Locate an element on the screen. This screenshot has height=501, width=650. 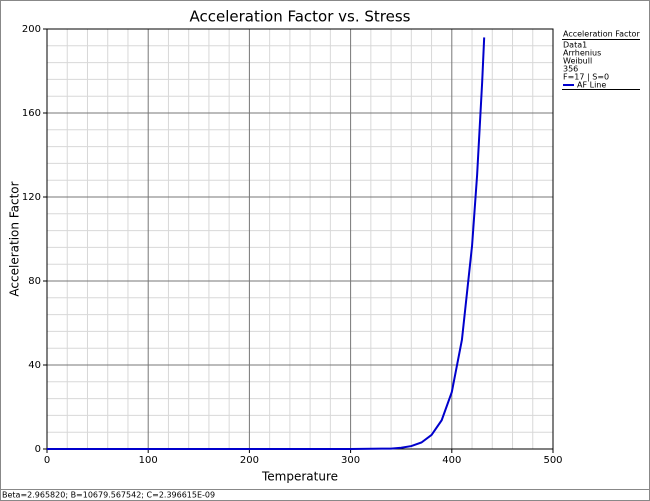
x-tick-label: 200 is located at coordinates (249, 460).